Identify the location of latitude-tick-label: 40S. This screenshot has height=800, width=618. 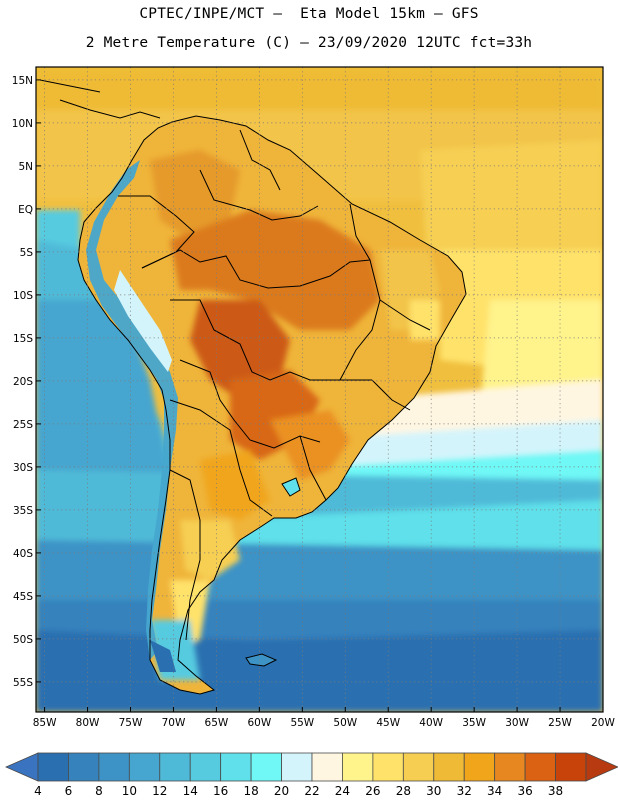
(23, 554).